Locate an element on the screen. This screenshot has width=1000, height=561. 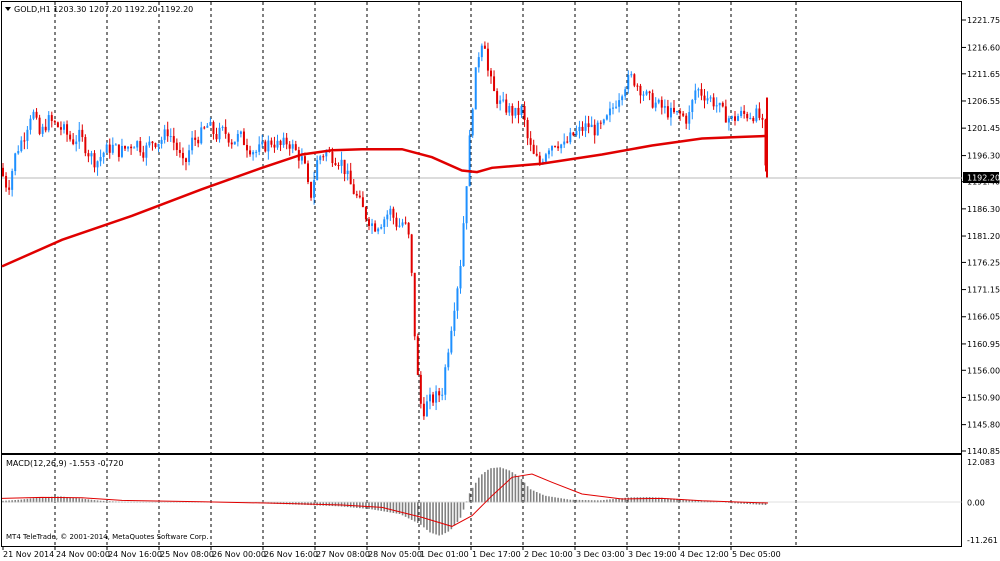
macd-signal-line is located at coordinates (385, 500).